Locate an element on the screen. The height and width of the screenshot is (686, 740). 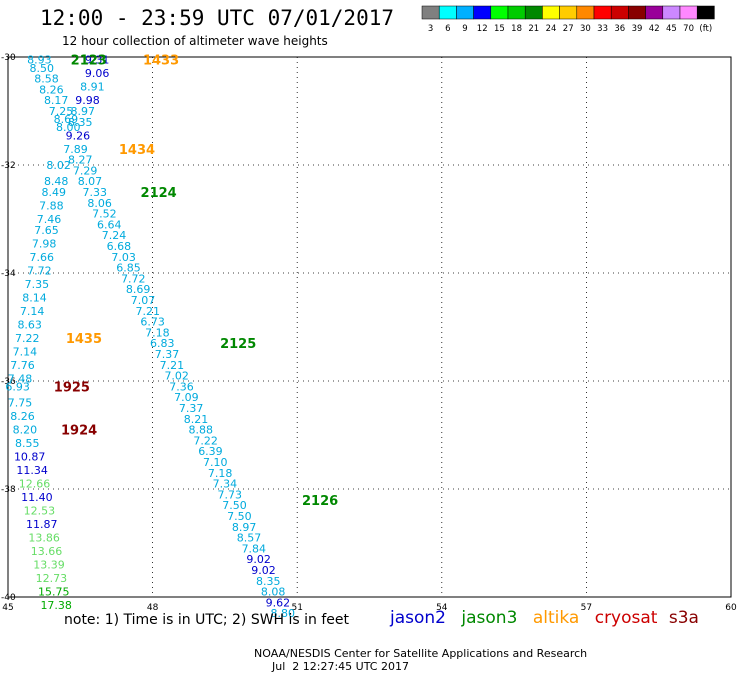
wave-height-value: 8.17 is located at coordinates (56, 100).